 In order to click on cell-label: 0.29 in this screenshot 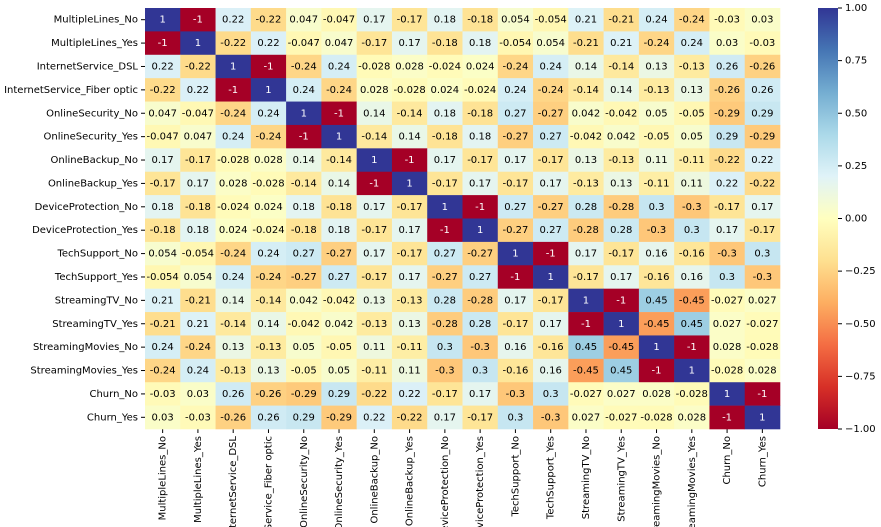, I will do `click(727, 137)`.